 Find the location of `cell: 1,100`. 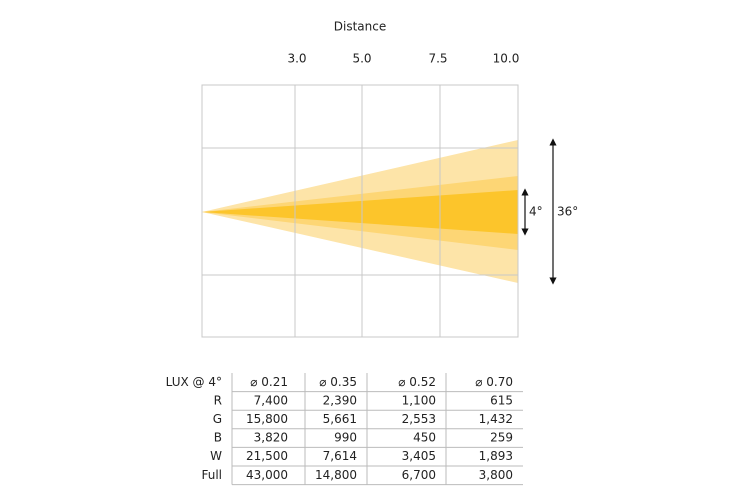

cell: 1,100 is located at coordinates (419, 400).